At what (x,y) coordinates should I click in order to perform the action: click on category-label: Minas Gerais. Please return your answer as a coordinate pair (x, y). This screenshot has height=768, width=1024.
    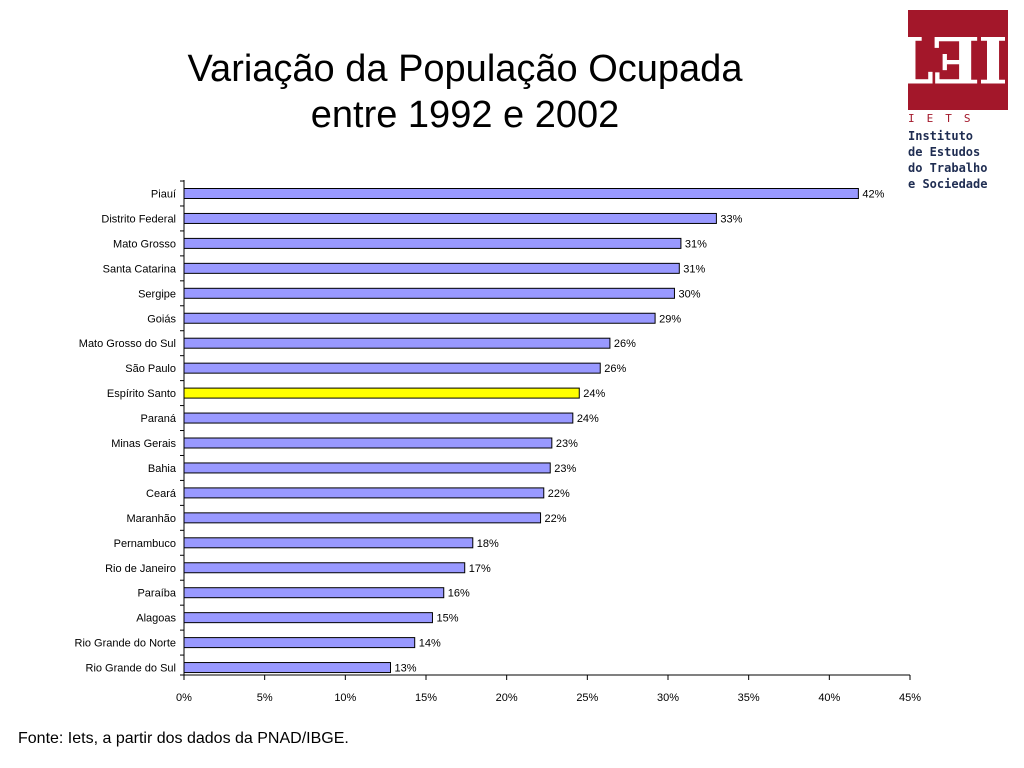
    Looking at the image, I should click on (143, 444).